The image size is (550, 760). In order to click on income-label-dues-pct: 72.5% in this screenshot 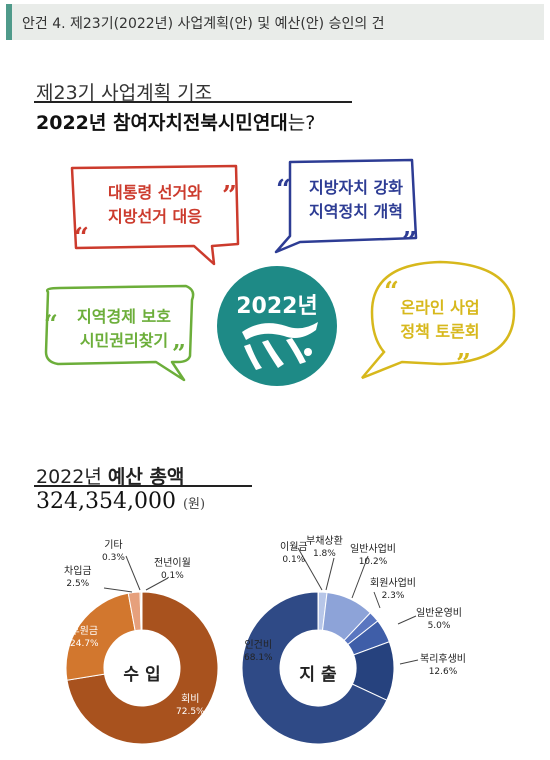, I will do `click(190, 712)`.